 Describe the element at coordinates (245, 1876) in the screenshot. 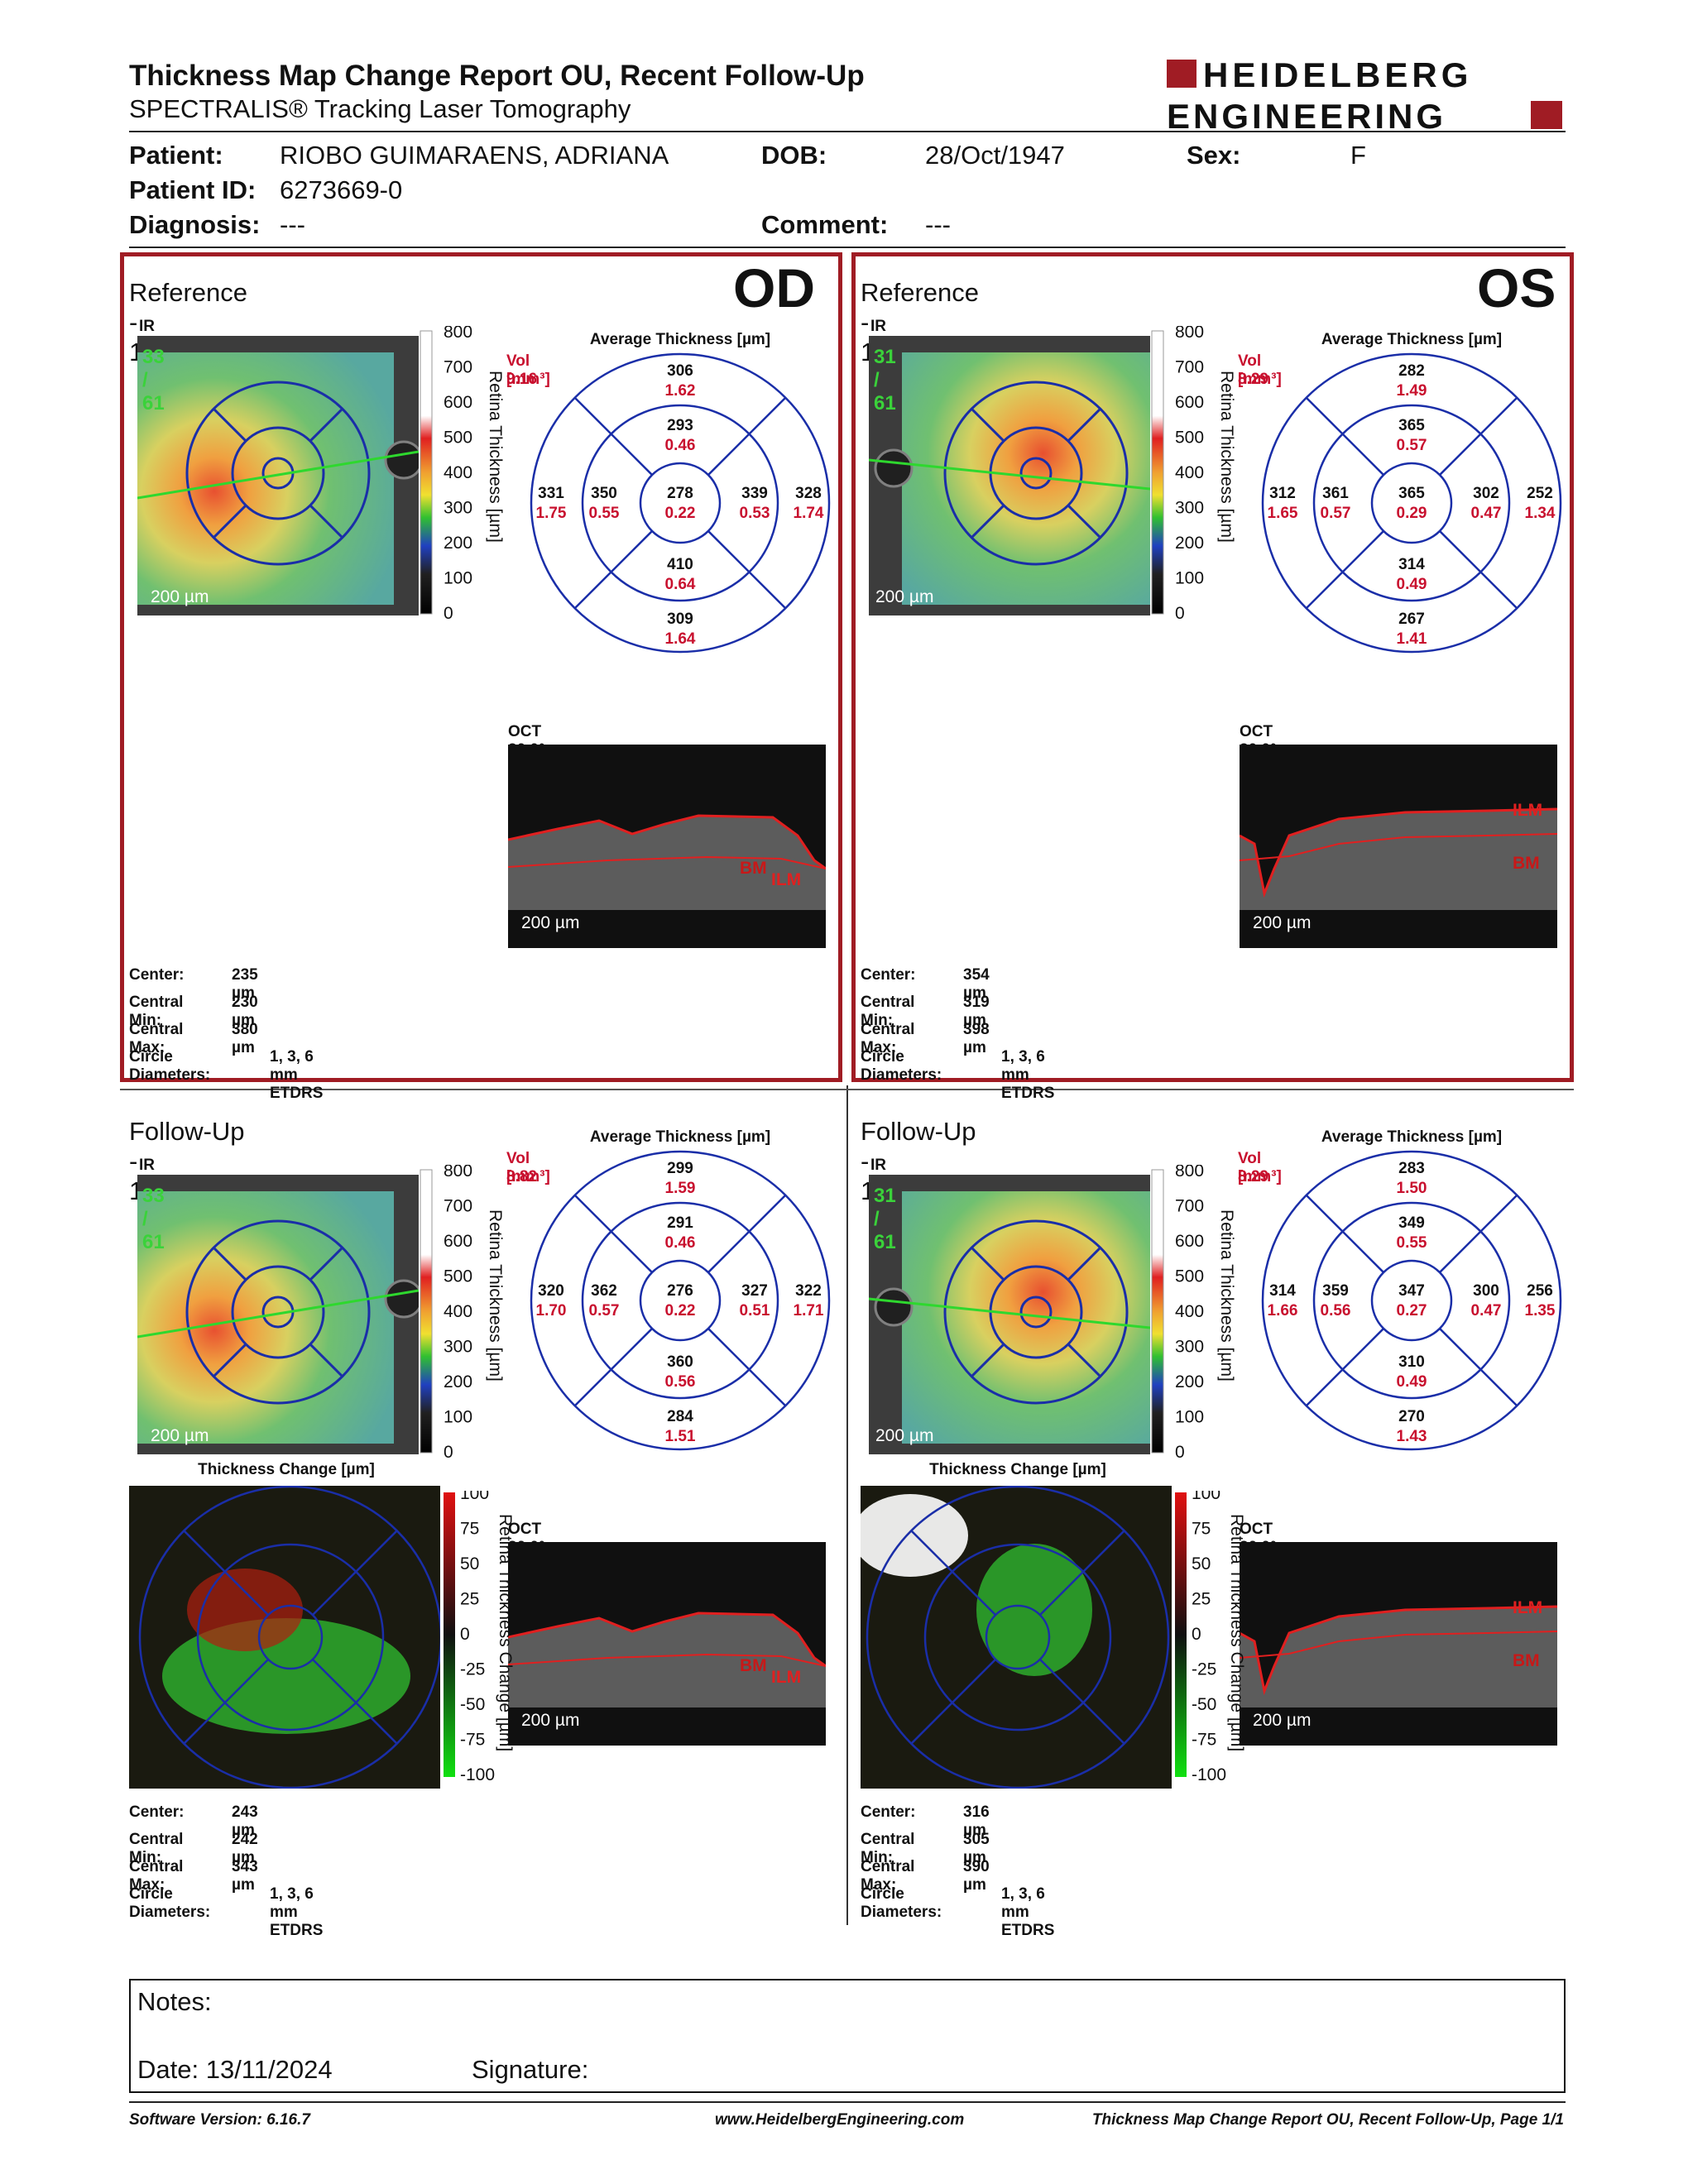

I see `stat-value: 343 µm` at that location.